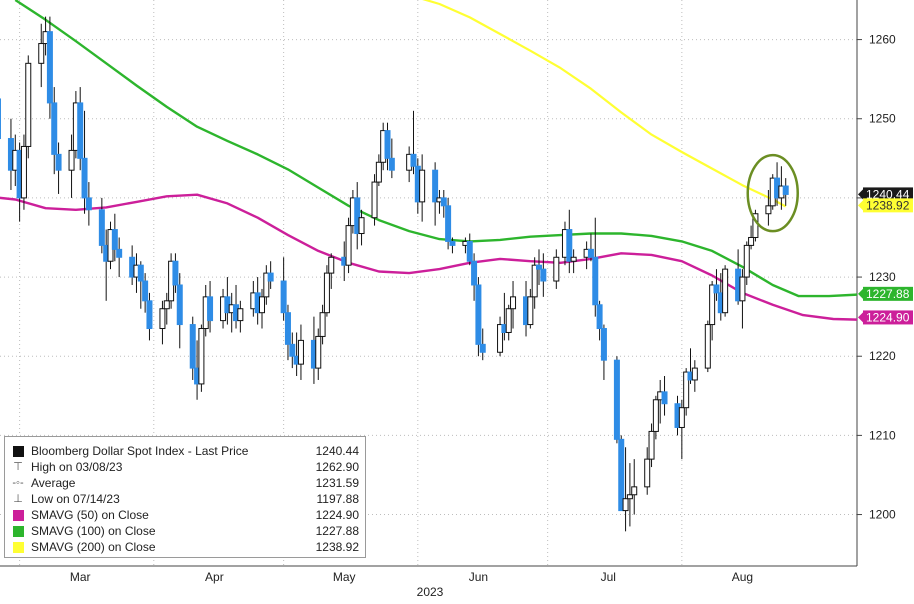 This screenshot has height=604, width=914. What do you see at coordinates (18, 451) in the screenshot?
I see `legend-series-swatch` at bounding box center [18, 451].